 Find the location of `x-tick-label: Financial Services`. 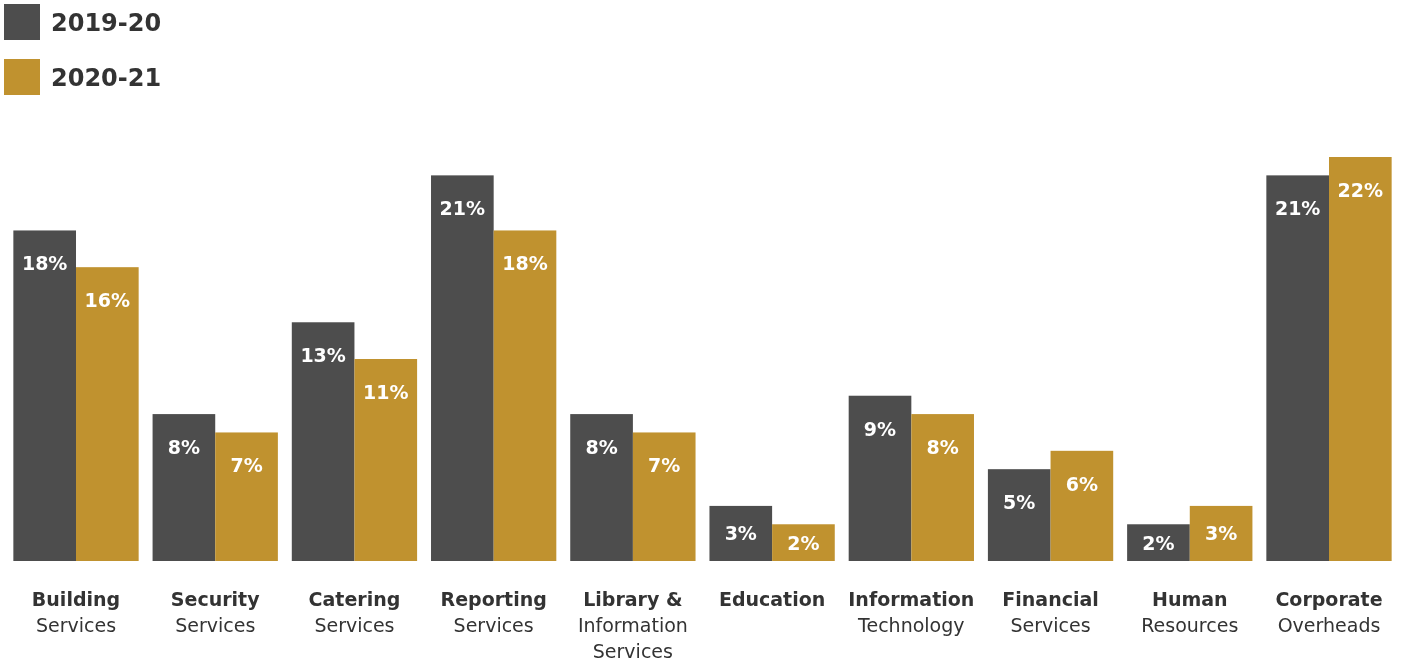

x-tick-label: Financial Services is located at coordinates (1050, 612).